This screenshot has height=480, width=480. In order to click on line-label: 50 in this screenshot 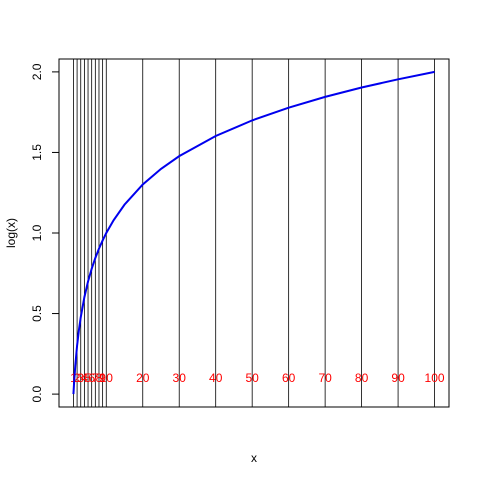, I will do `click(252, 378)`.